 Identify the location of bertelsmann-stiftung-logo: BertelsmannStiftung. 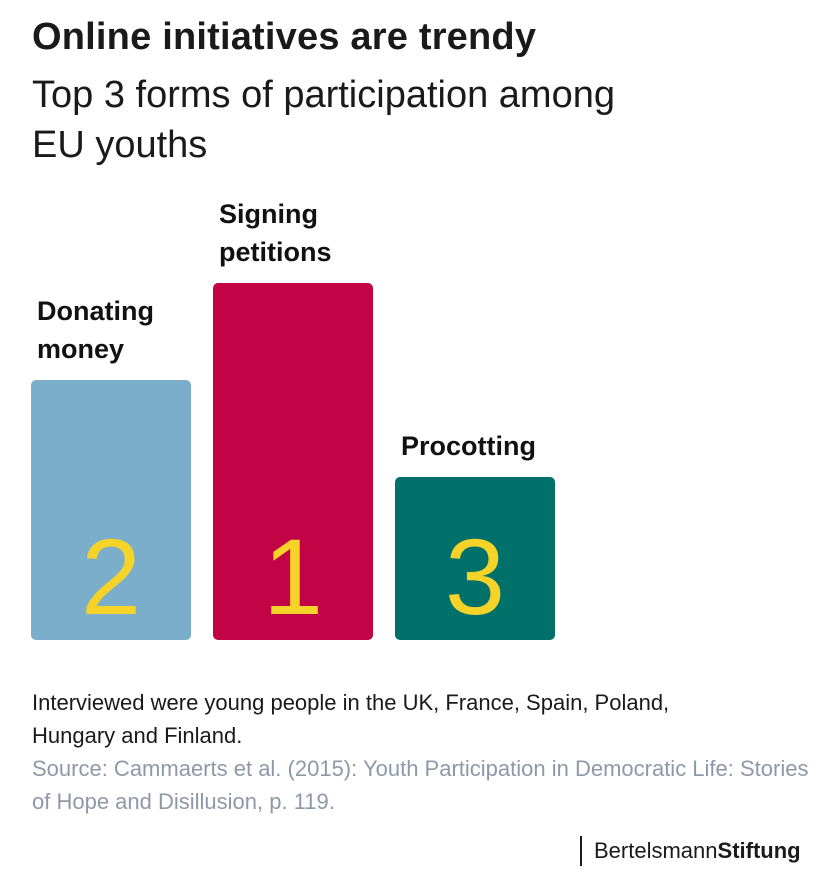
(690, 851).